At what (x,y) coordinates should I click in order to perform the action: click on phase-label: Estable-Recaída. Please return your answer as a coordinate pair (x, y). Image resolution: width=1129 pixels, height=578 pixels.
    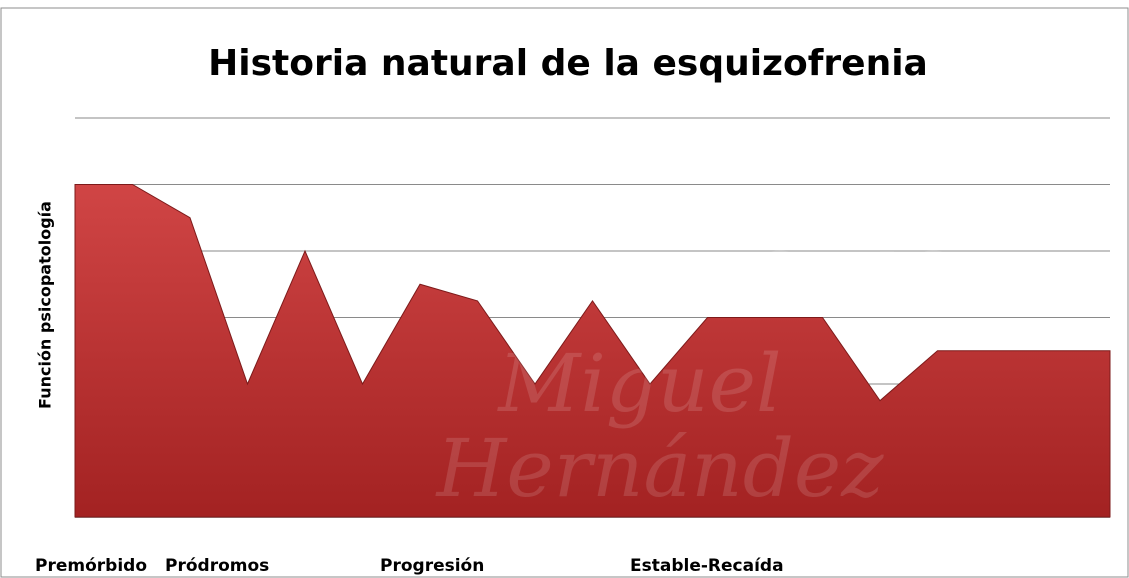
    Looking at the image, I should click on (707, 566).